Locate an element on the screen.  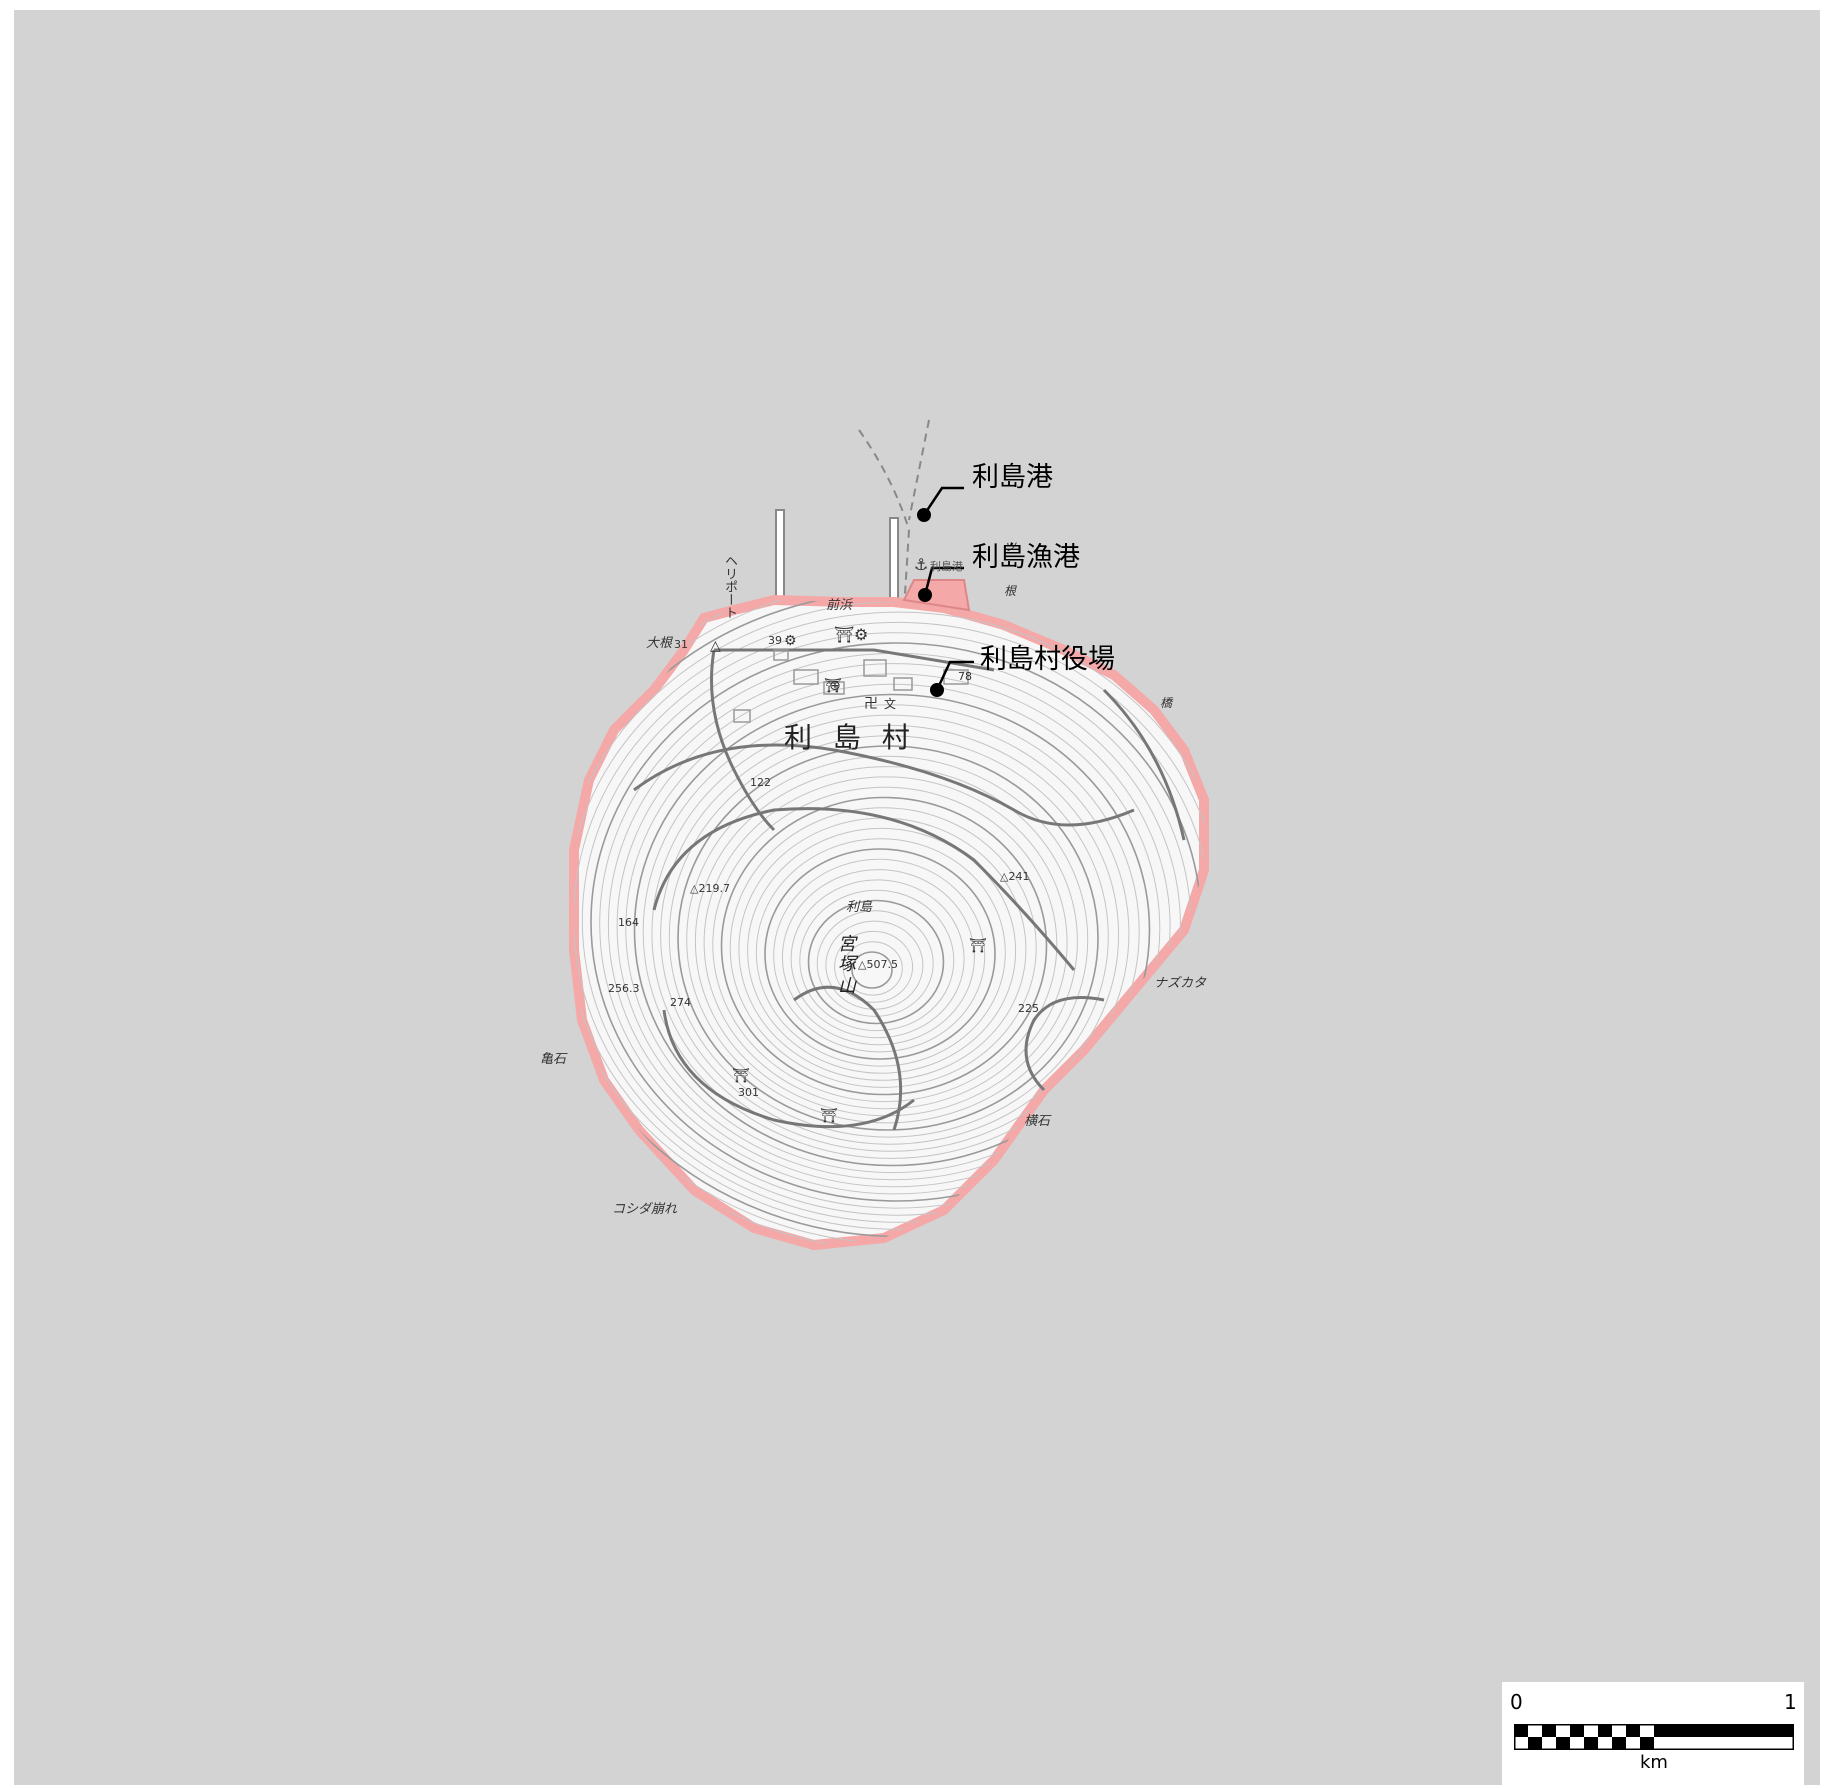
mountain-label-b: 塚 is located at coordinates (847, 964).